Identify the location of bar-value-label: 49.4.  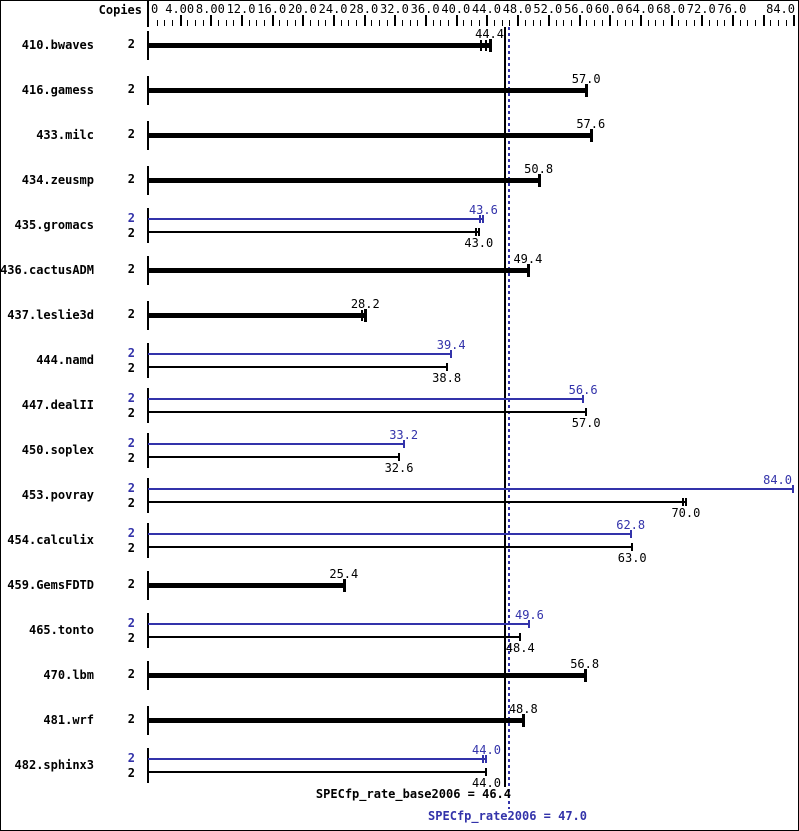
(528, 259).